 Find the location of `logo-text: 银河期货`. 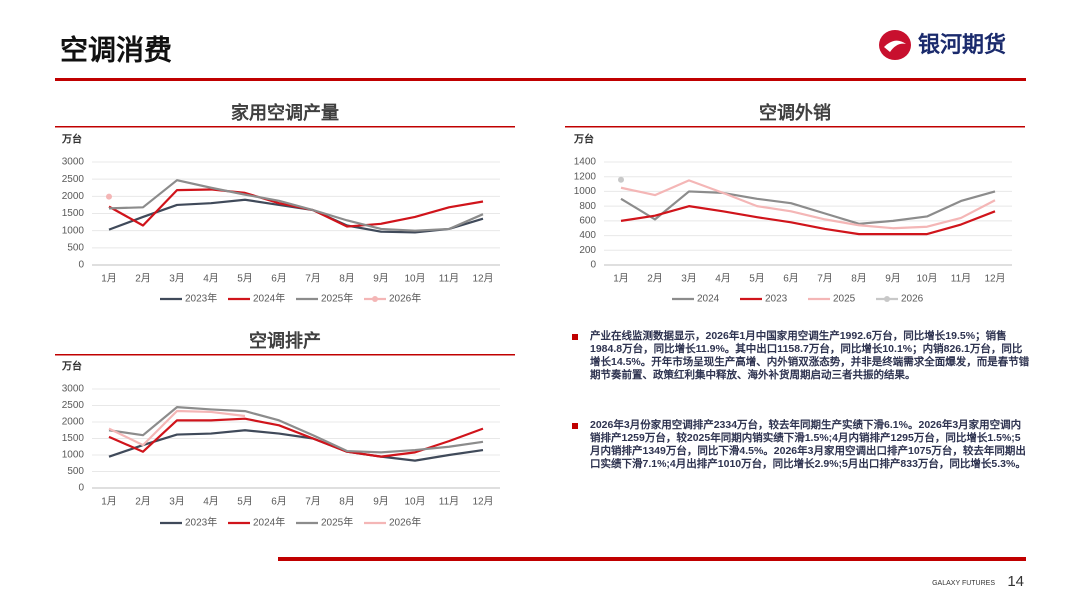

logo-text: 银河期货 is located at coordinates (962, 44).